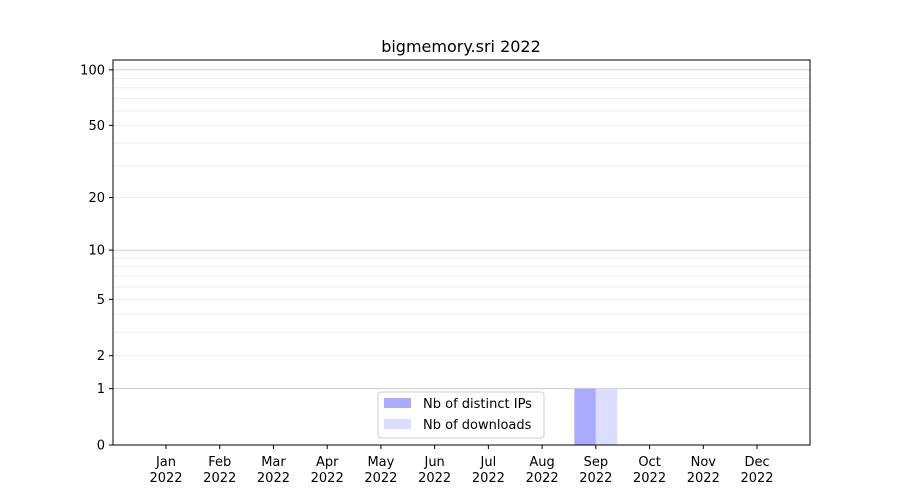 Image resolution: width=900 pixels, height=504 pixels. Describe the element at coordinates (477, 425) in the screenshot. I see `legend-label: Nb of downloads` at that location.